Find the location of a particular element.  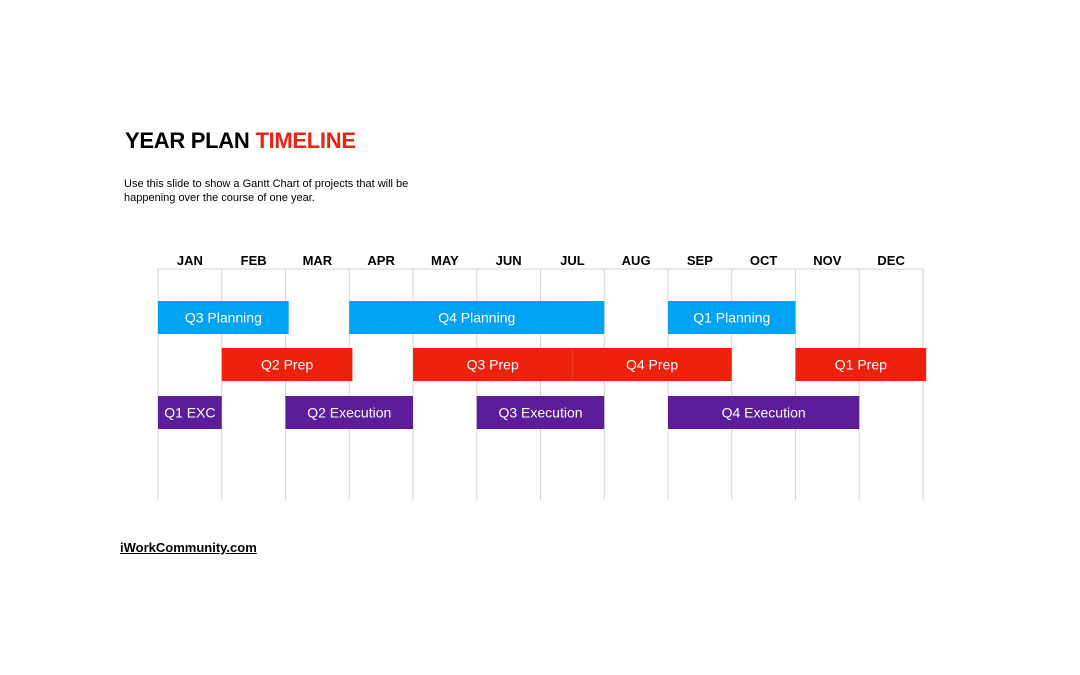

month-label-jan: JAN is located at coordinates (190, 260).